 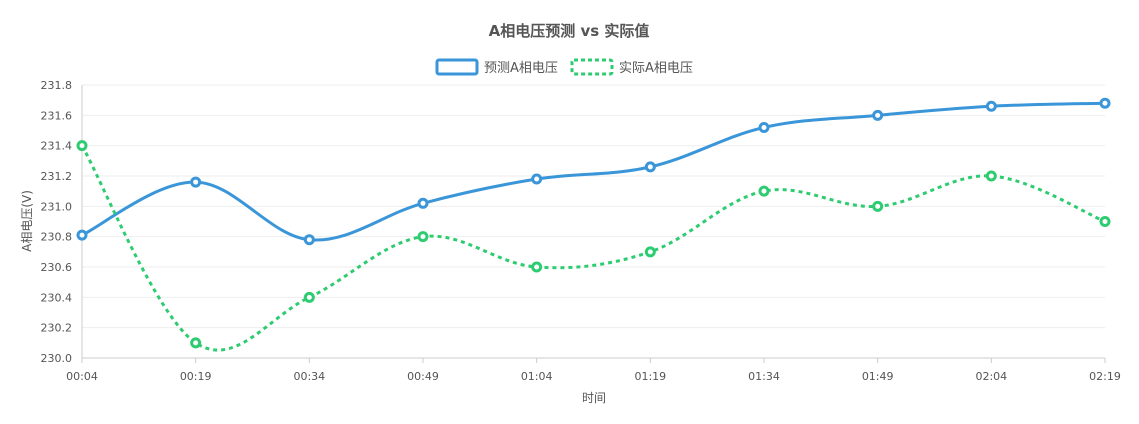 What do you see at coordinates (57, 297) in the screenshot?
I see `y-tick-label: 230.4` at bounding box center [57, 297].